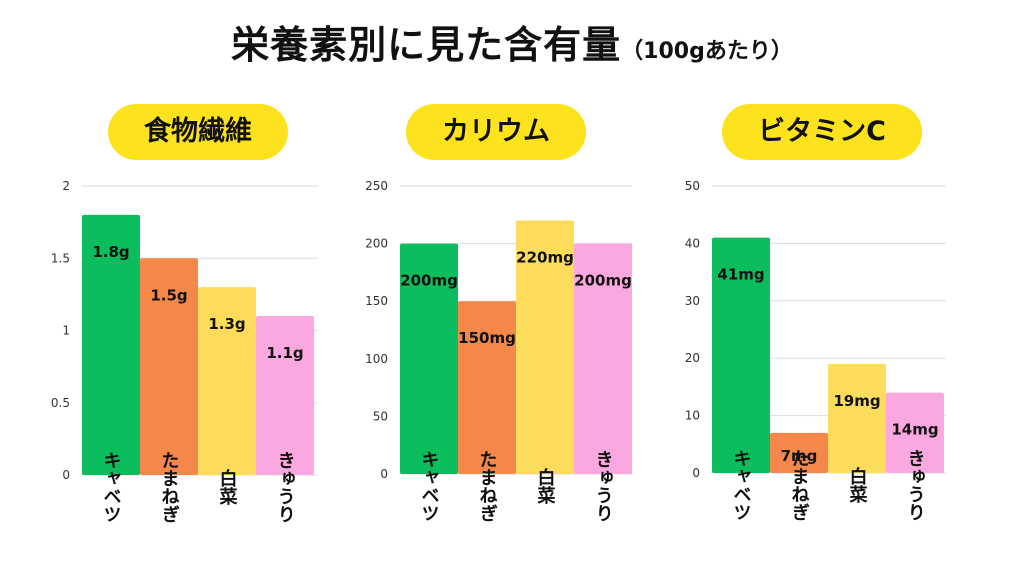 The image size is (1024, 576). What do you see at coordinates (692, 416) in the screenshot?
I see `vitamin-c-ytick-label: 10` at bounding box center [692, 416].